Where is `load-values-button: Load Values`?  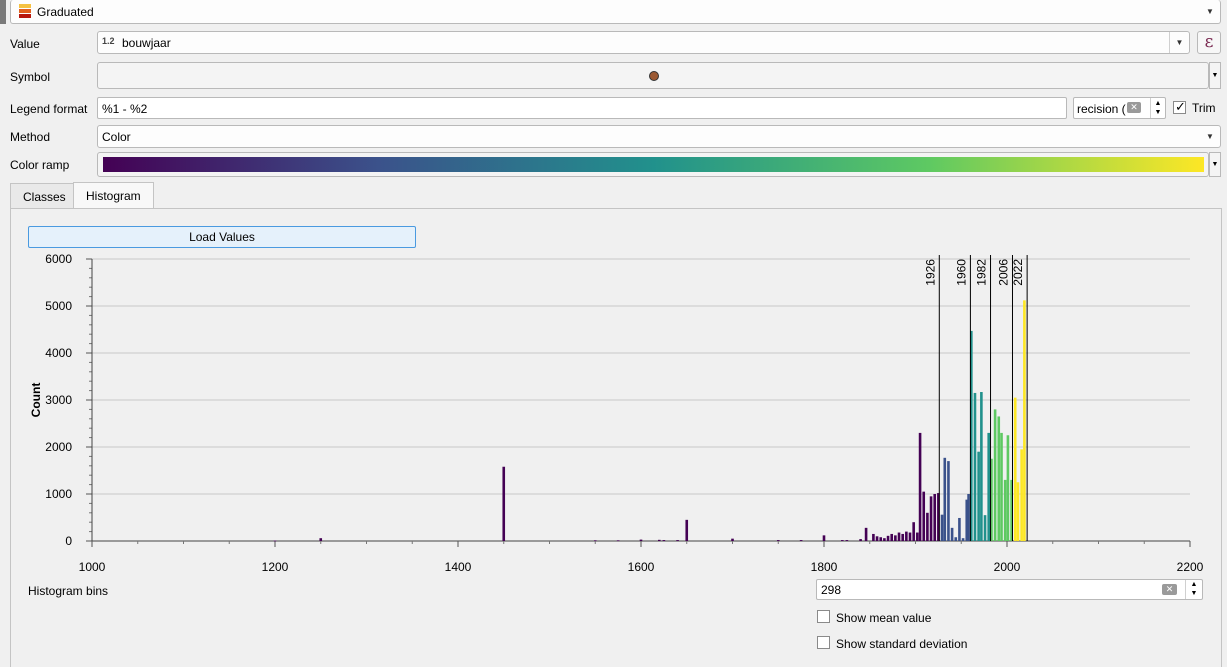
load-values-button: Load Values is located at coordinates (222, 237).